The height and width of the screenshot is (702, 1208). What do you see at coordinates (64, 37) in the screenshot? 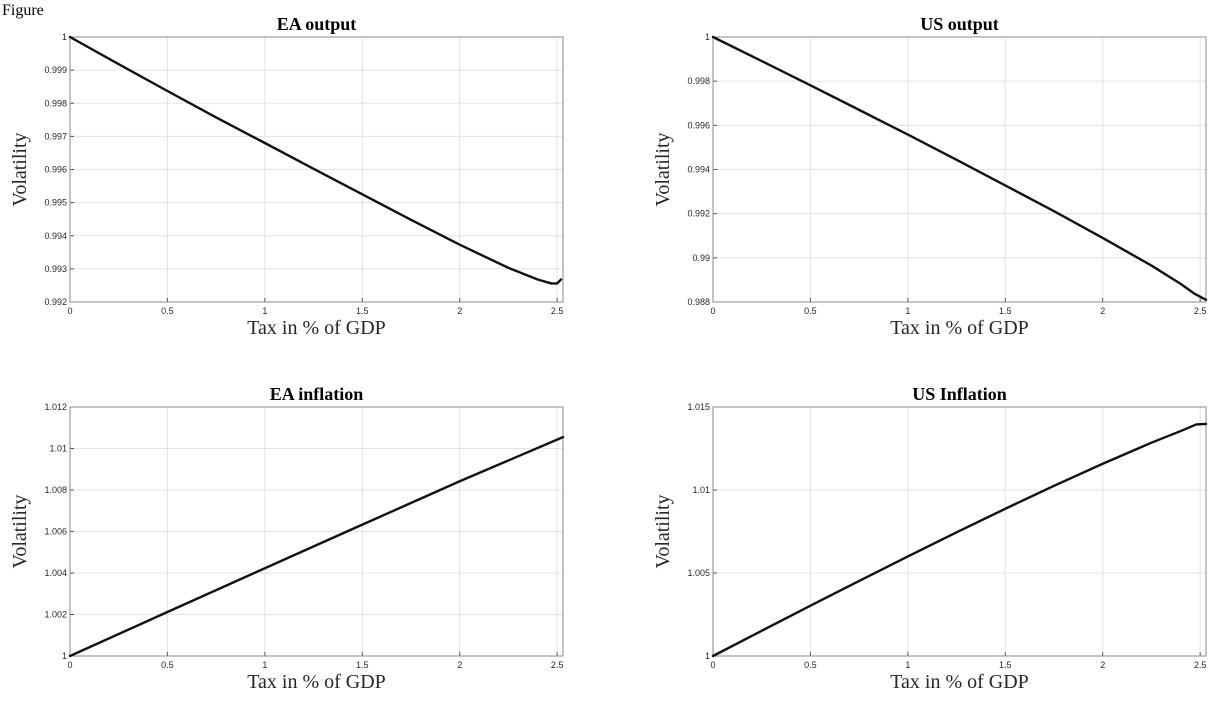
I see `ea-output-y-tick-label: 1` at bounding box center [64, 37].